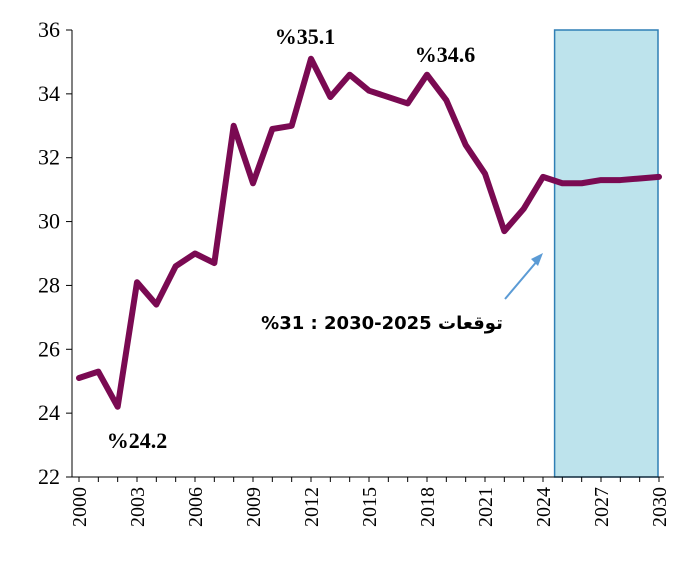  I want to click on annotation-max: %35.1, so click(305, 36).